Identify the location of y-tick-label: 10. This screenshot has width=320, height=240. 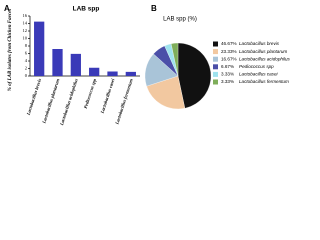
(25, 38).